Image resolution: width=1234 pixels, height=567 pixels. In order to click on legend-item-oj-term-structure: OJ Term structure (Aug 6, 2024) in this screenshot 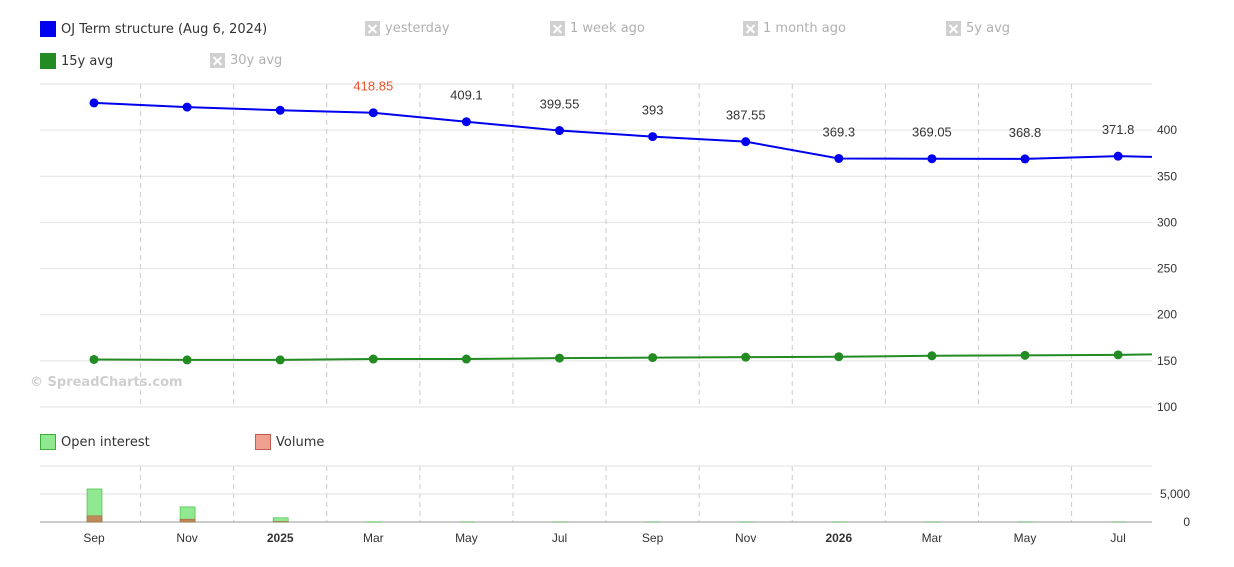, I will do `click(153, 29)`.